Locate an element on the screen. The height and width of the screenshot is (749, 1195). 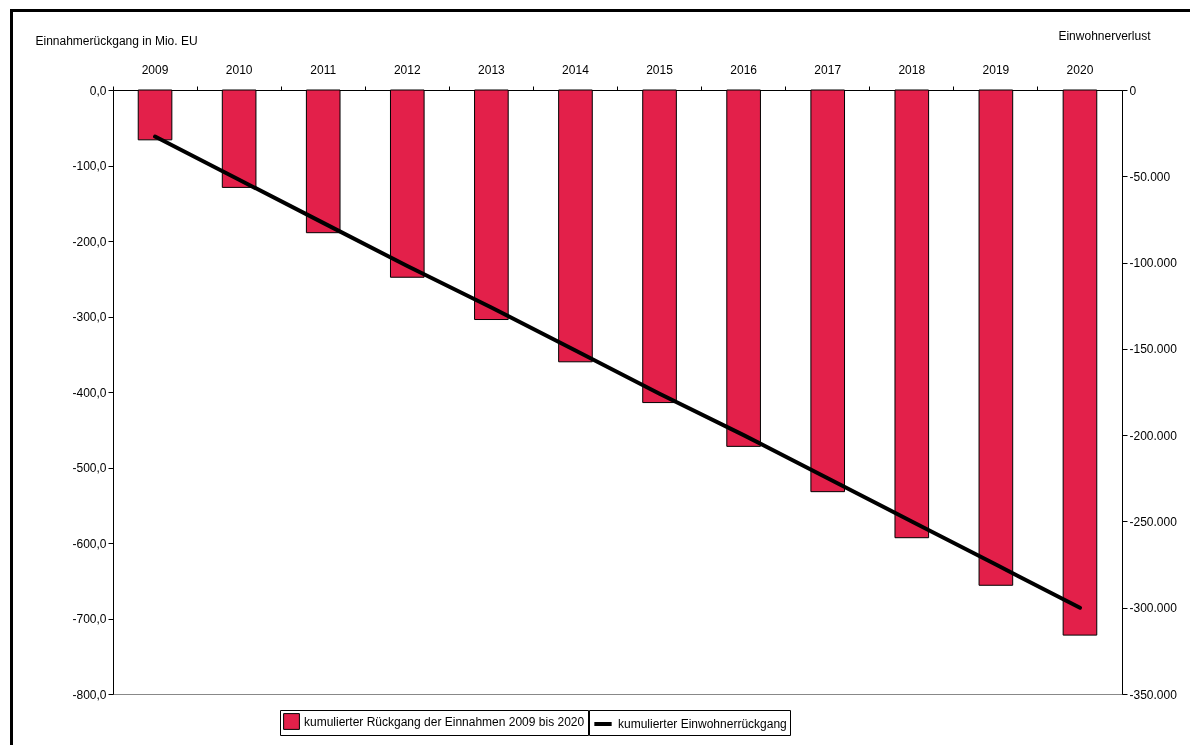
y2-tick-label: -200.000 is located at coordinates (1153, 435).